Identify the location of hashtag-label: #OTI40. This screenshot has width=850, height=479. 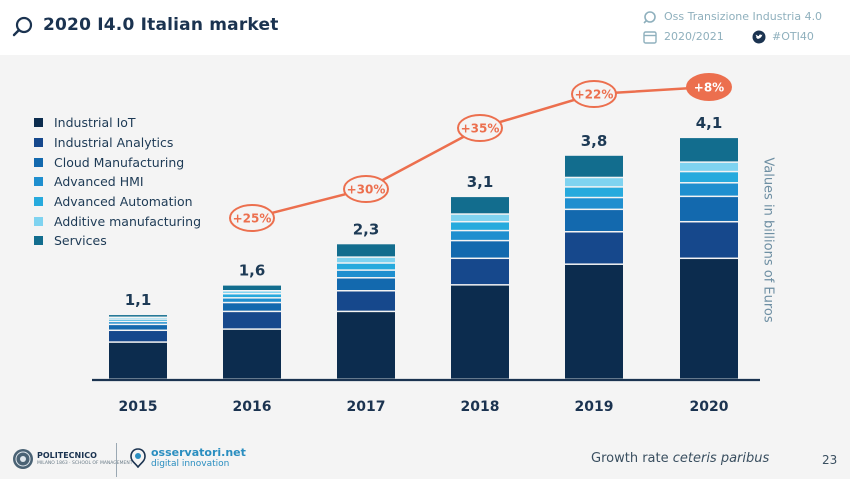
(793, 36).